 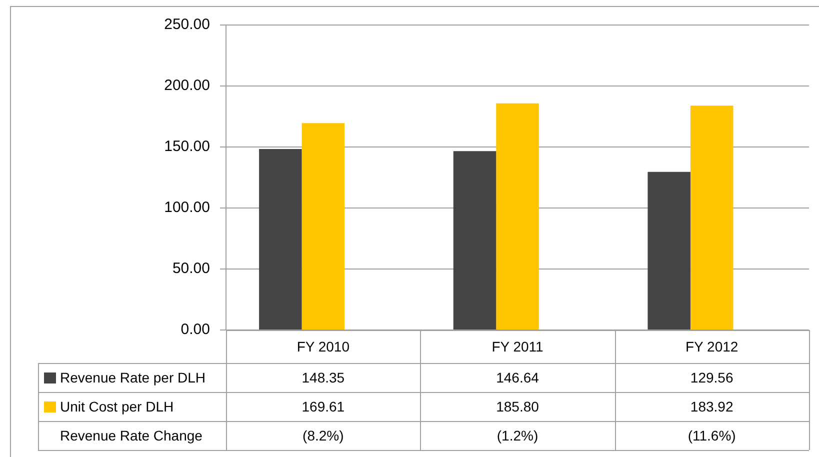 I want to click on y-tick-label: 250.00, so click(x=187, y=25).